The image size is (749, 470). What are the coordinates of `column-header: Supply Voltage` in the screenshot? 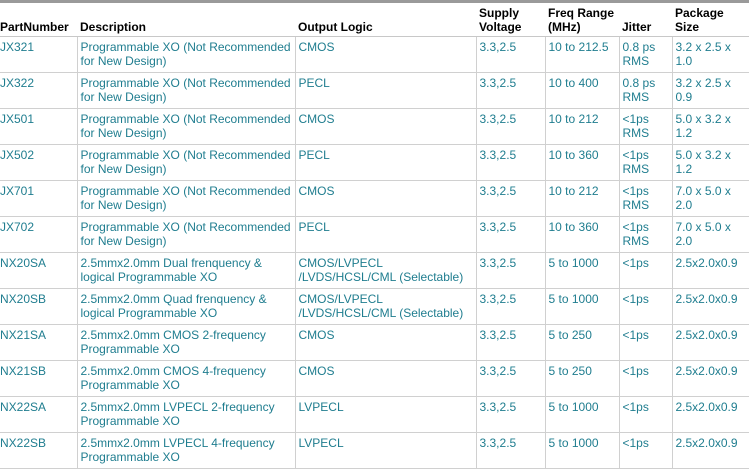 It's located at (510, 20).